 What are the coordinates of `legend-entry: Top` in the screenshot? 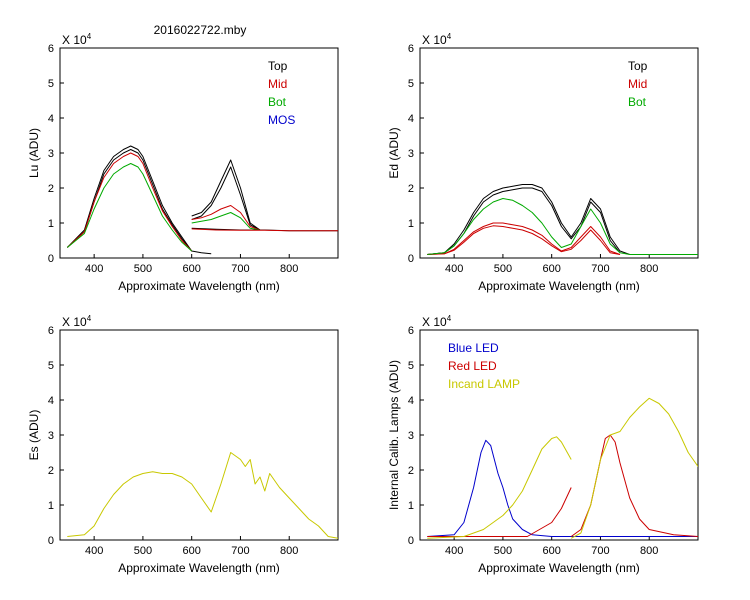 It's located at (278, 66).